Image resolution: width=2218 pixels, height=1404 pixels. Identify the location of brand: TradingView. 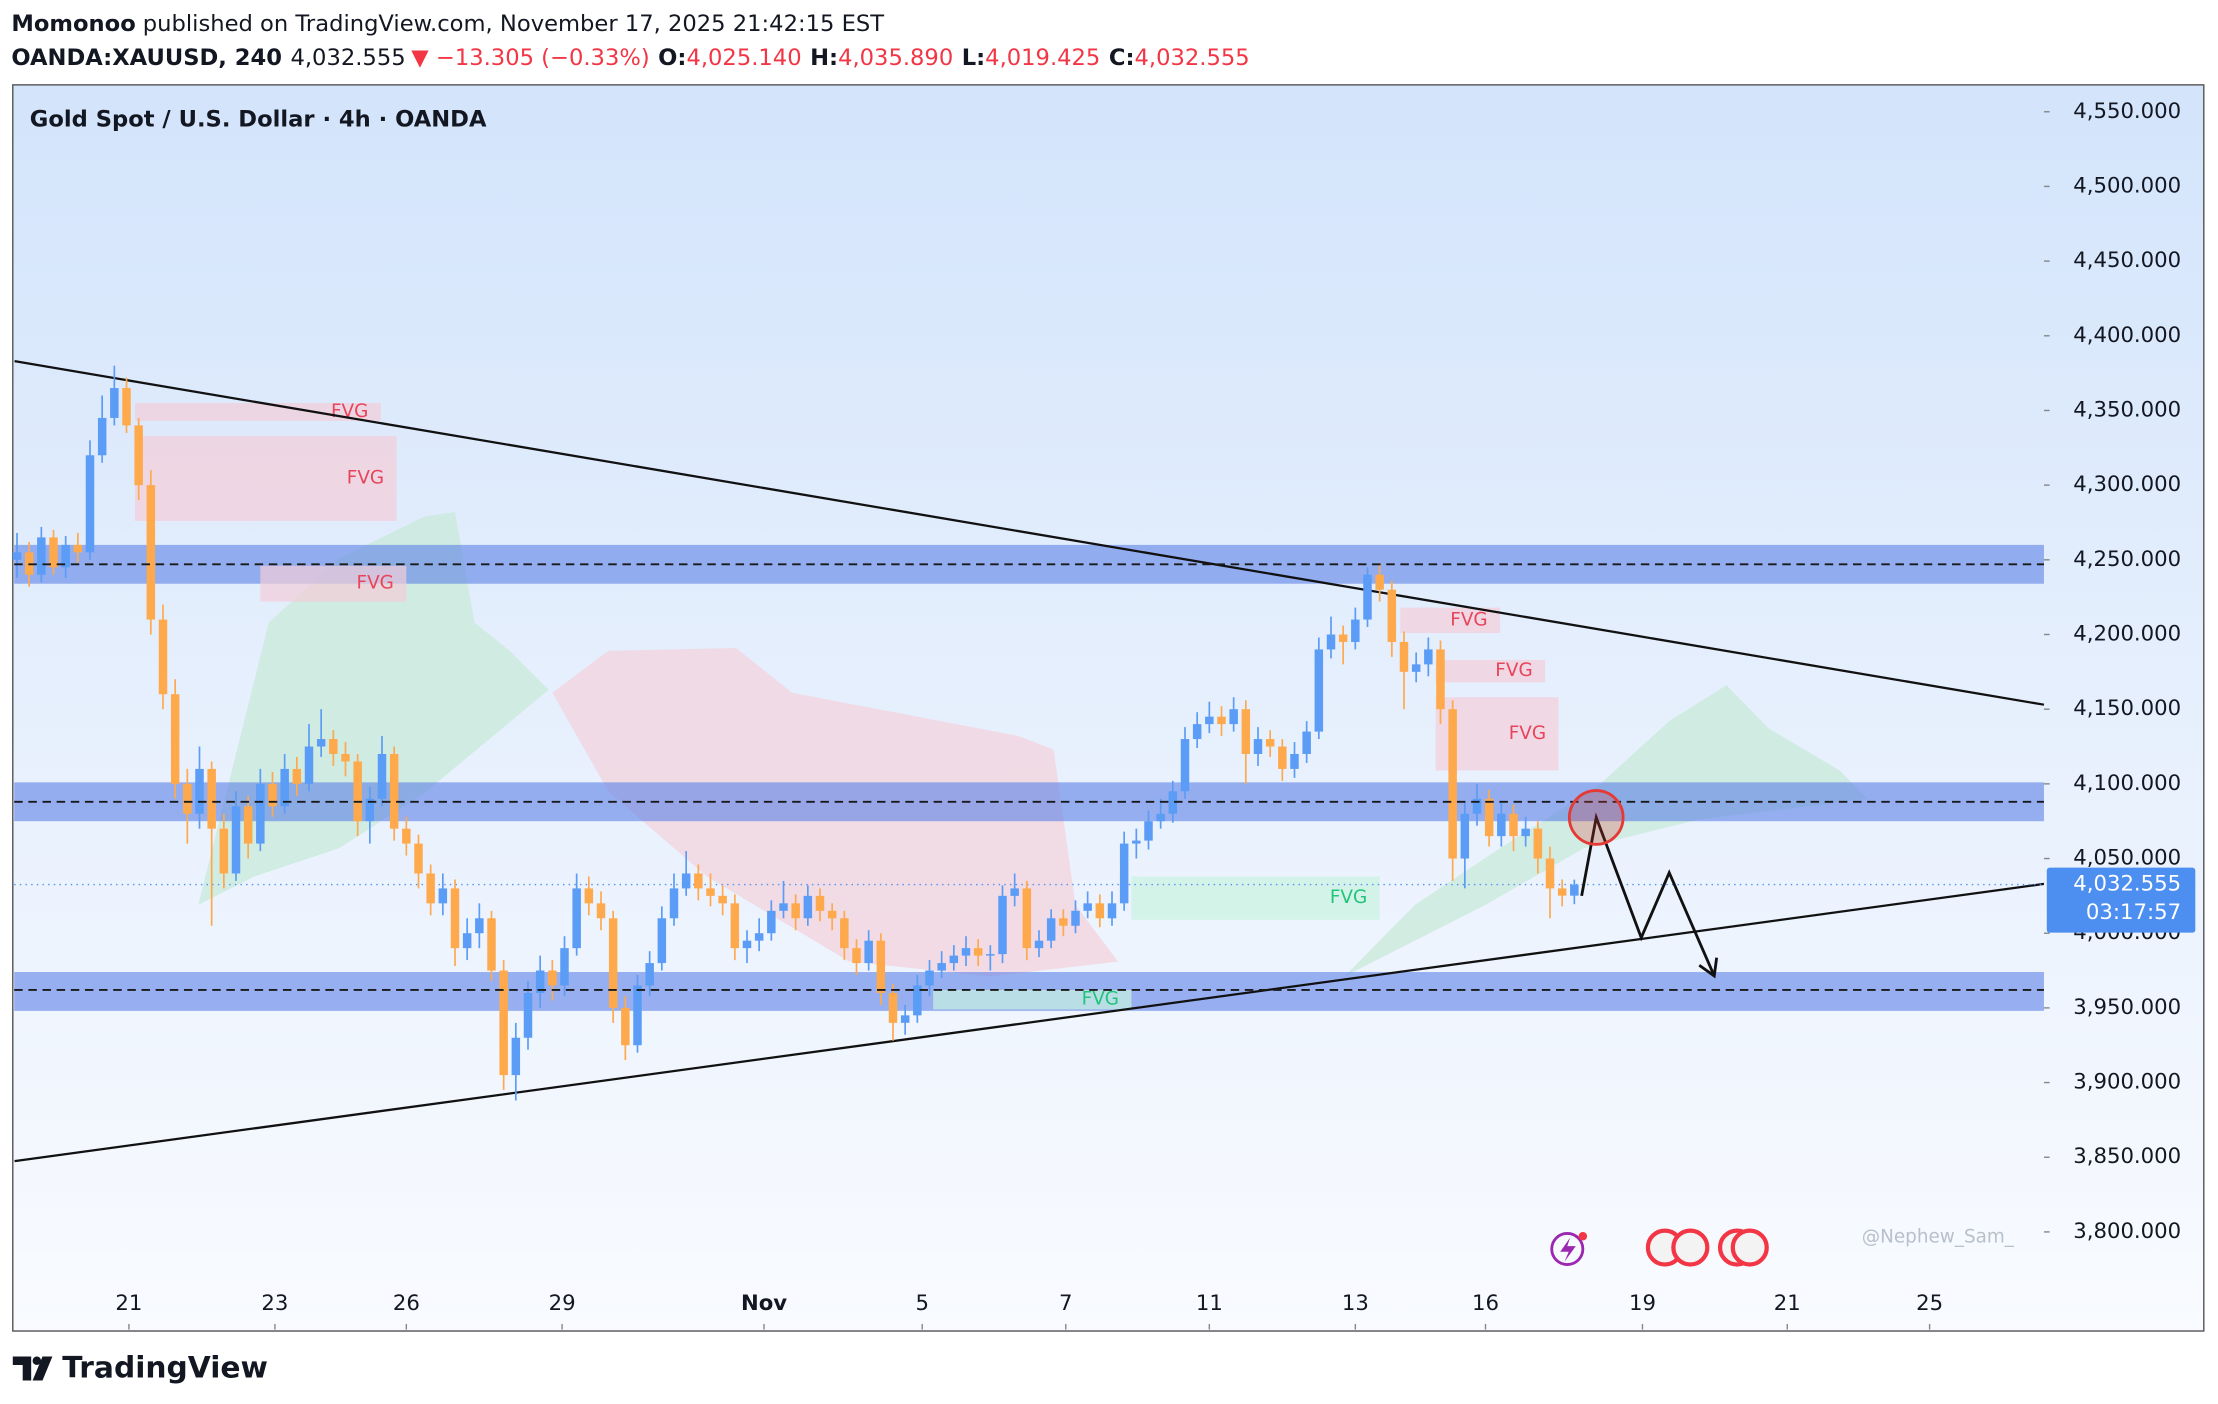
(165, 1368).